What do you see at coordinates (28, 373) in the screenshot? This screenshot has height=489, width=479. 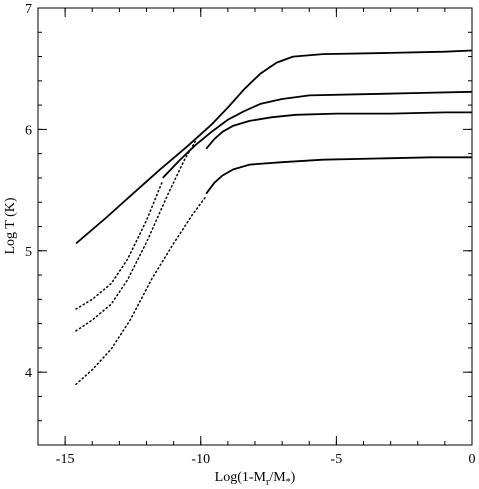 I see `y-tick-label: 4` at bounding box center [28, 373].